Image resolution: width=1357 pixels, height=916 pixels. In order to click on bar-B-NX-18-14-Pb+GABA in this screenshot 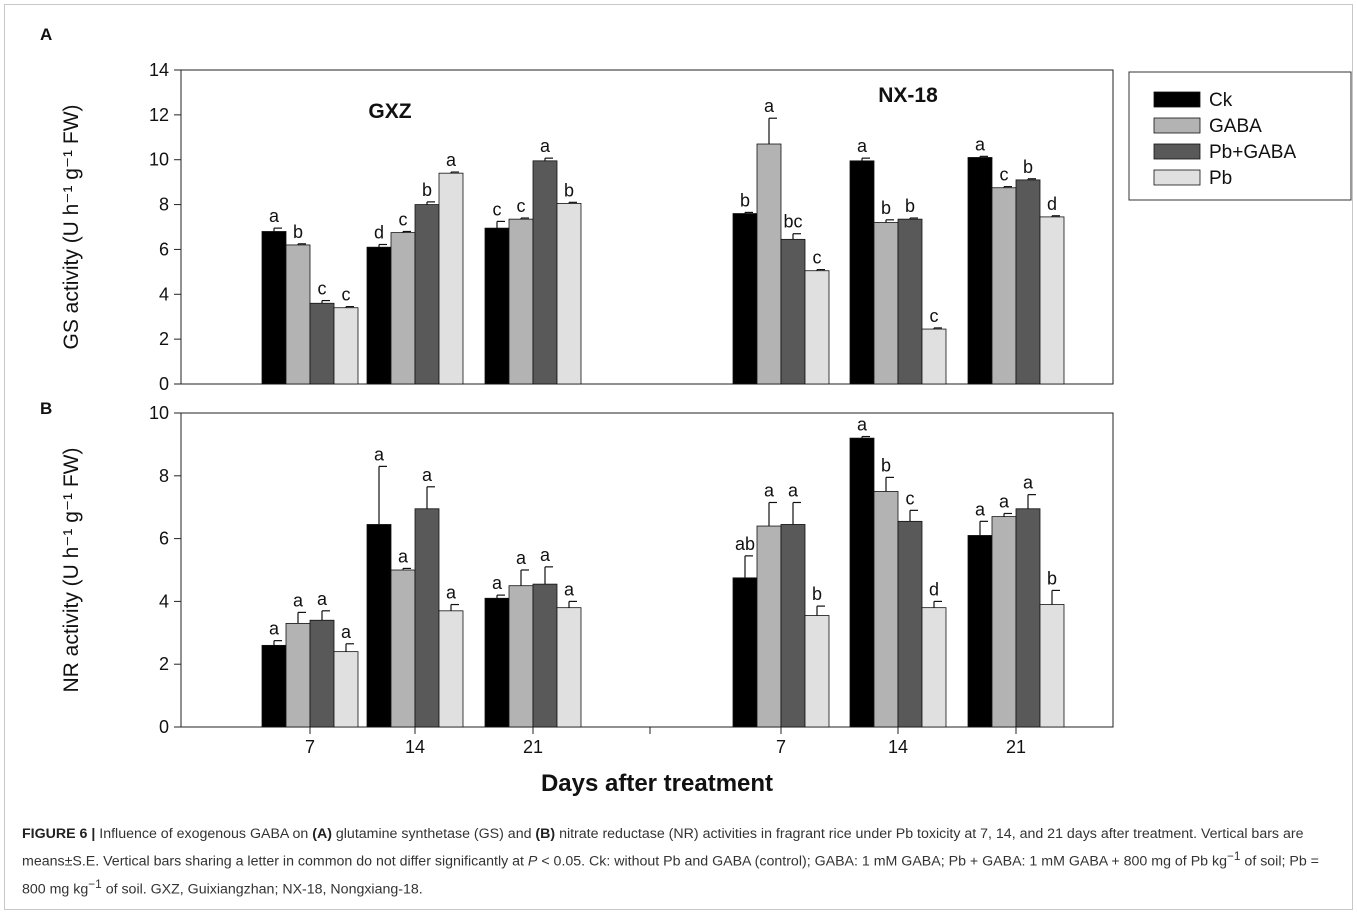, I will do `click(910, 624)`.